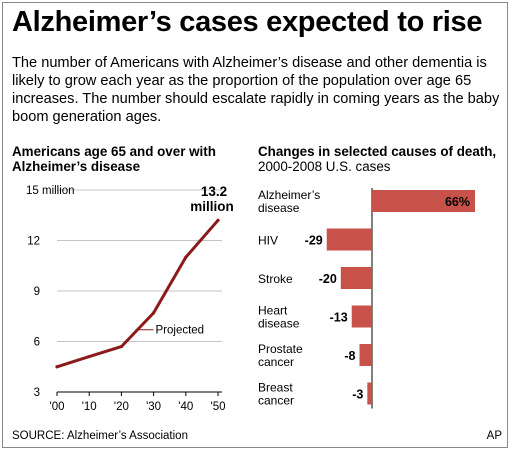  What do you see at coordinates (50, 191) in the screenshot?
I see `line-chart-y-tick-label: 15 million` at bounding box center [50, 191].